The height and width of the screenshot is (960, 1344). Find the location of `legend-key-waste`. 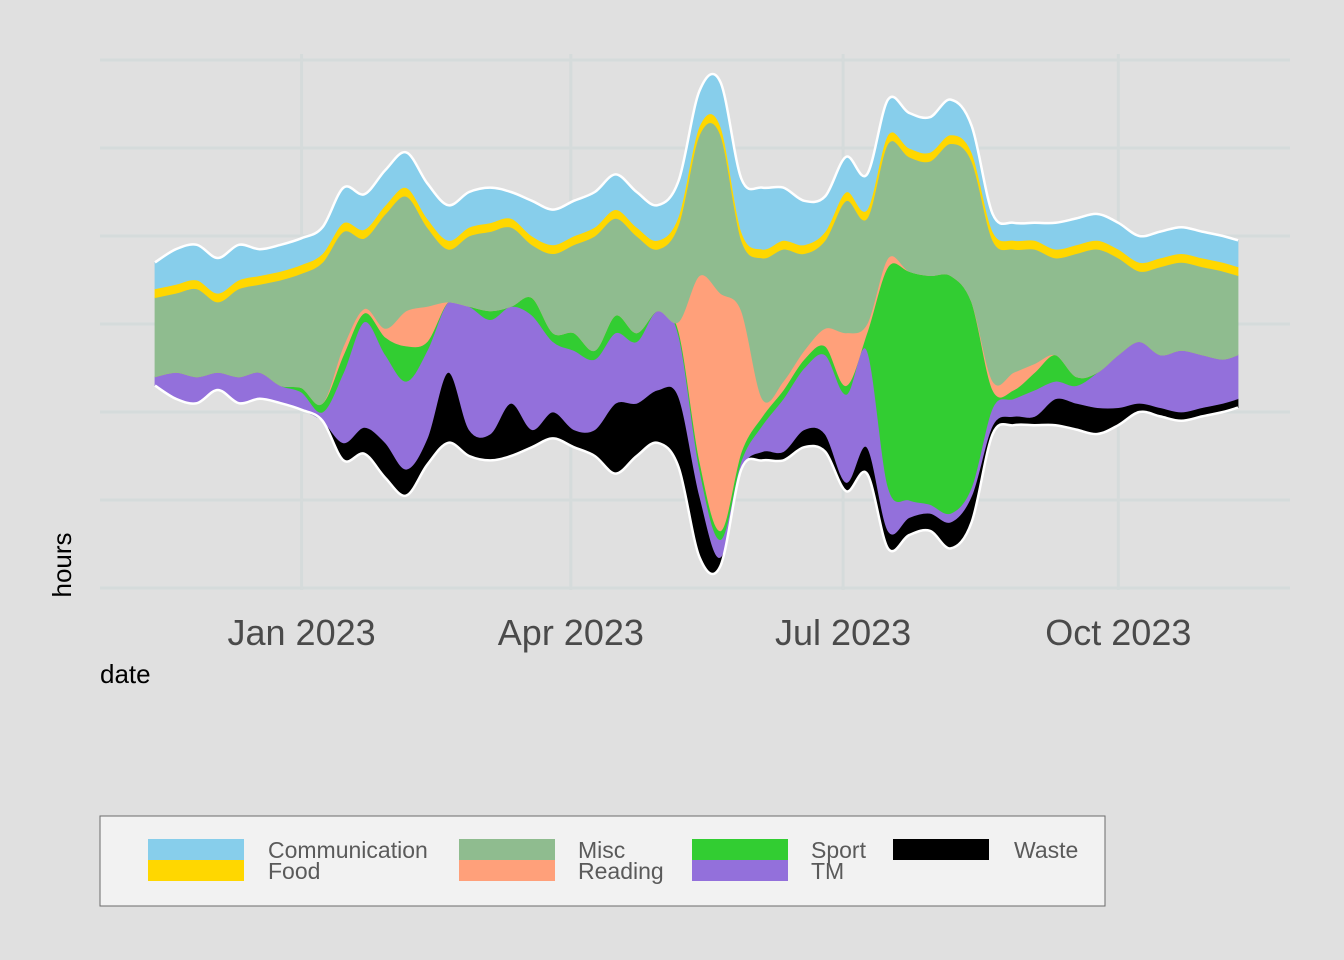

legend-key-waste is located at coordinates (941, 849).